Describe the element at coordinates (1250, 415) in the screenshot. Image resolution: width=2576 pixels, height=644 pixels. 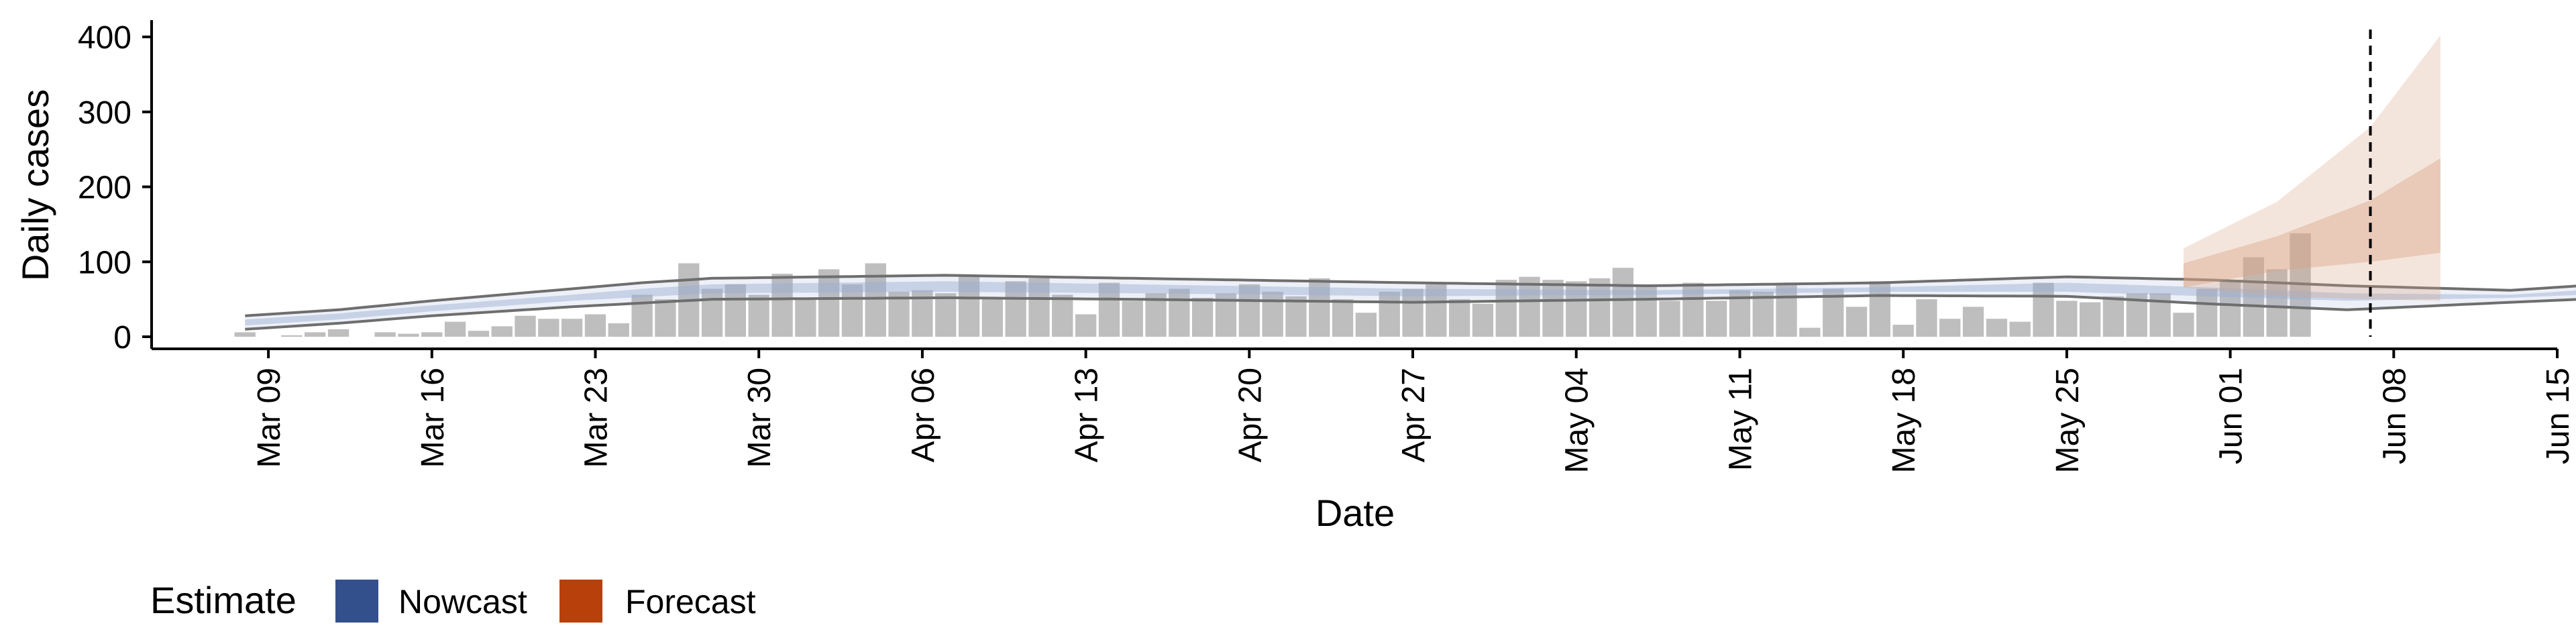
I see `x-tick-label: Apr 20` at that location.